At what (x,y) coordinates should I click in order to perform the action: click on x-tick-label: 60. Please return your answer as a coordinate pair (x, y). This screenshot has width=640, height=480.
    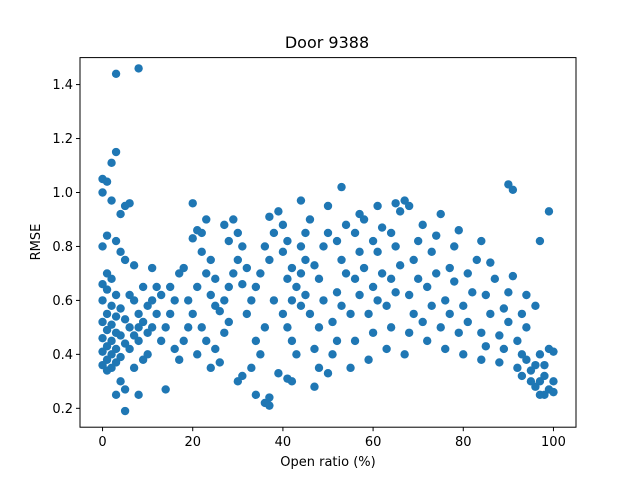
    Looking at the image, I should click on (373, 442).